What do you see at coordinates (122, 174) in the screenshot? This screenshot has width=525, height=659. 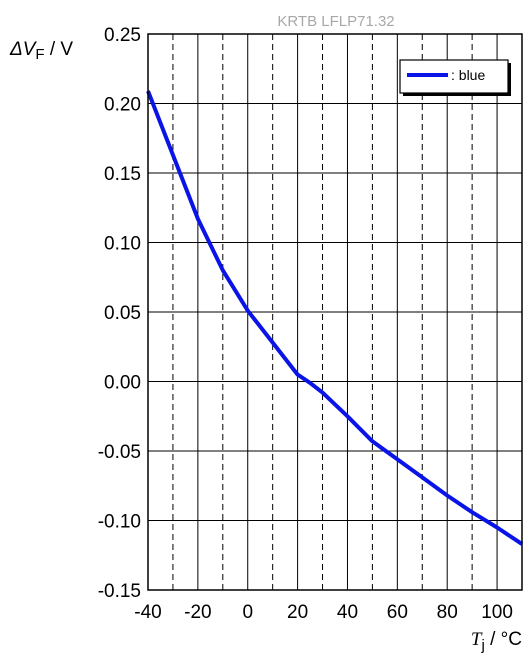 I see `y-tick-label: 0.15` at bounding box center [122, 174].